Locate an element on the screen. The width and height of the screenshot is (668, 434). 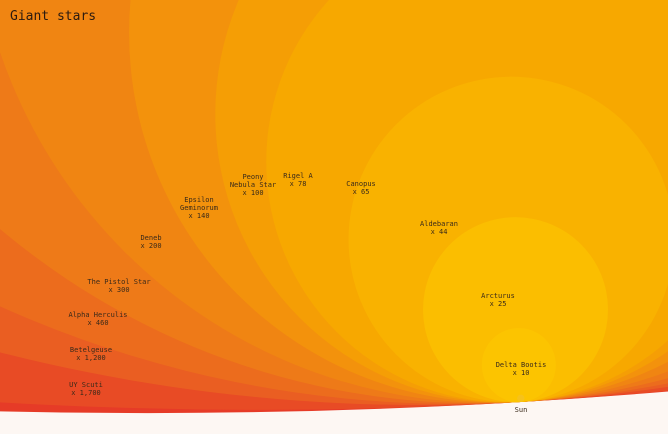
star-factor: x 460 is located at coordinates (98, 323).